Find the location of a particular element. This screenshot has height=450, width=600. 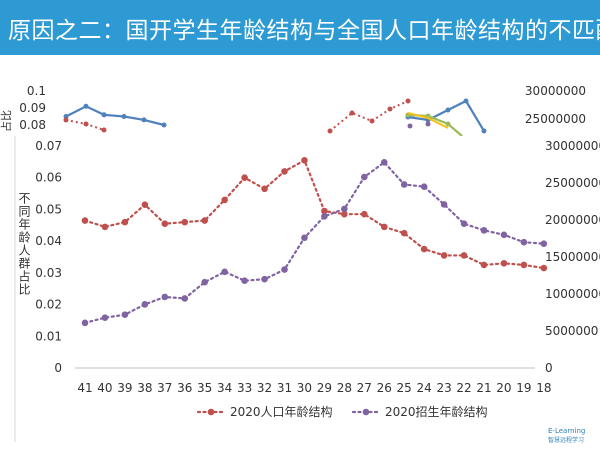

back-y-right-tick: 30000000 is located at coordinates (555, 91).